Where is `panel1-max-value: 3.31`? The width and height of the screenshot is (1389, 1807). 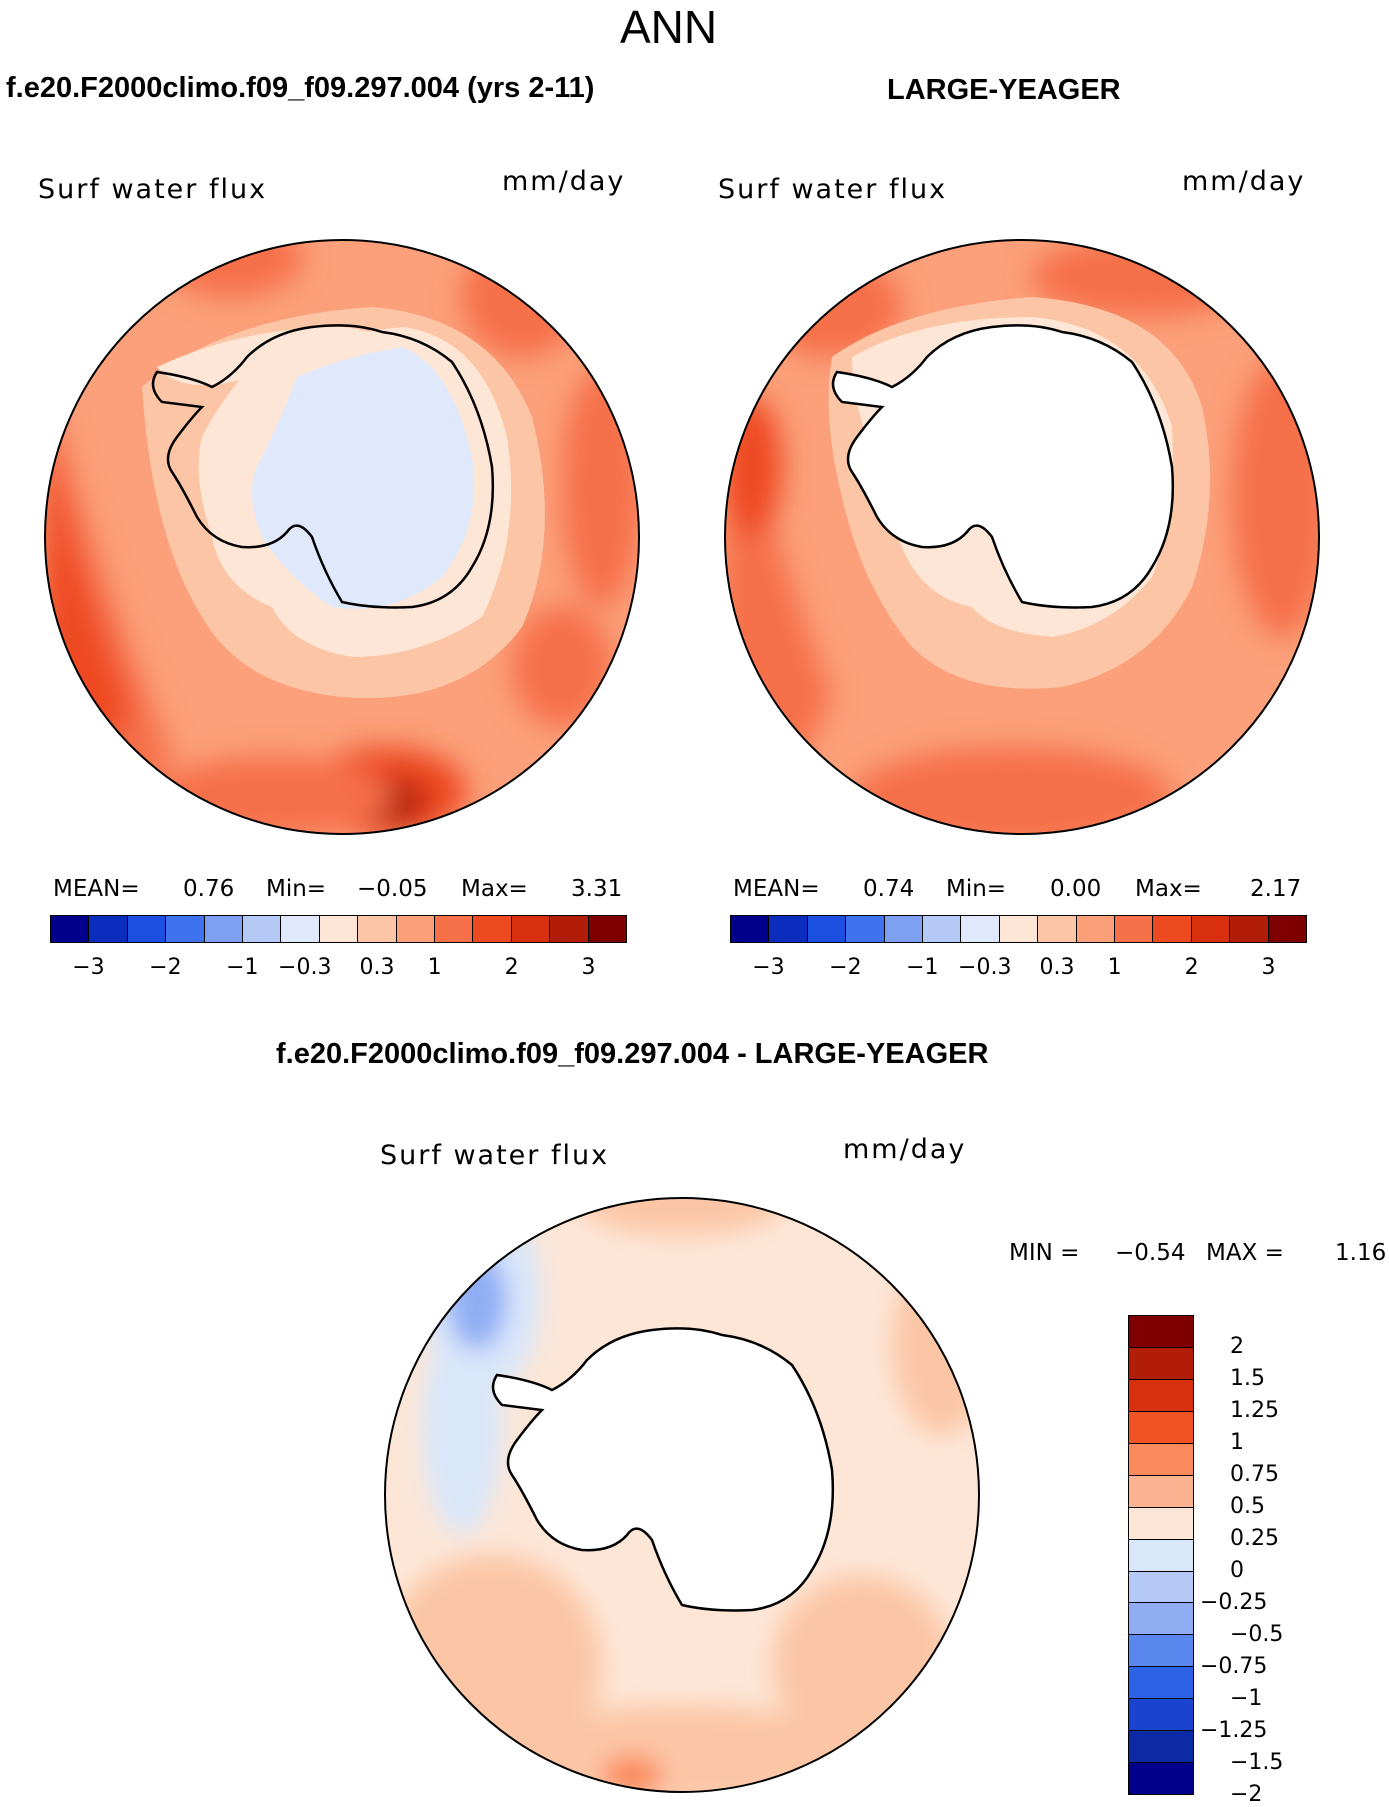 panel1-max-value: 3.31 is located at coordinates (597, 889).